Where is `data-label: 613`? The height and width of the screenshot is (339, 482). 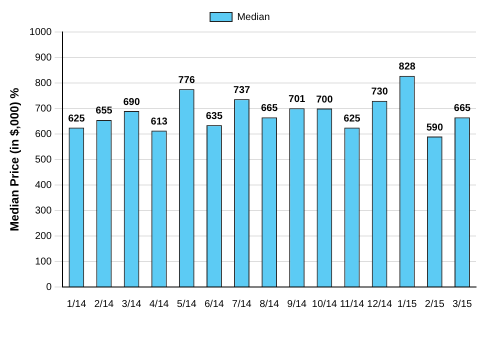
data-label: 613 is located at coordinates (159, 122).